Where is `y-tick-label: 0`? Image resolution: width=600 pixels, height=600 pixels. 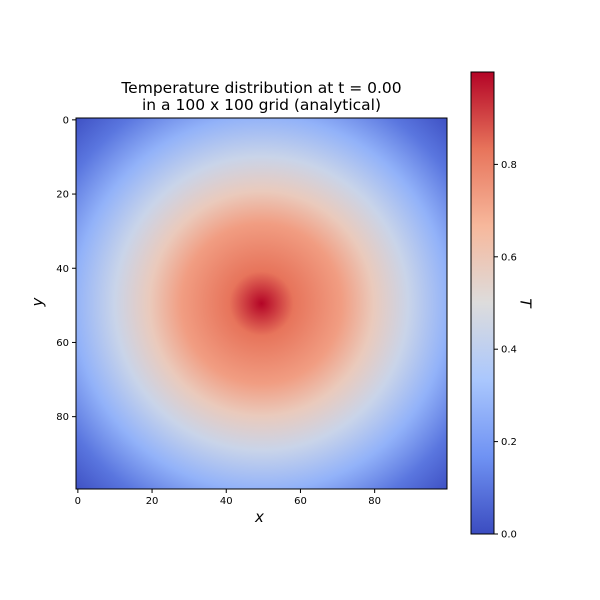 y-tick-label: 0 is located at coordinates (66, 120).